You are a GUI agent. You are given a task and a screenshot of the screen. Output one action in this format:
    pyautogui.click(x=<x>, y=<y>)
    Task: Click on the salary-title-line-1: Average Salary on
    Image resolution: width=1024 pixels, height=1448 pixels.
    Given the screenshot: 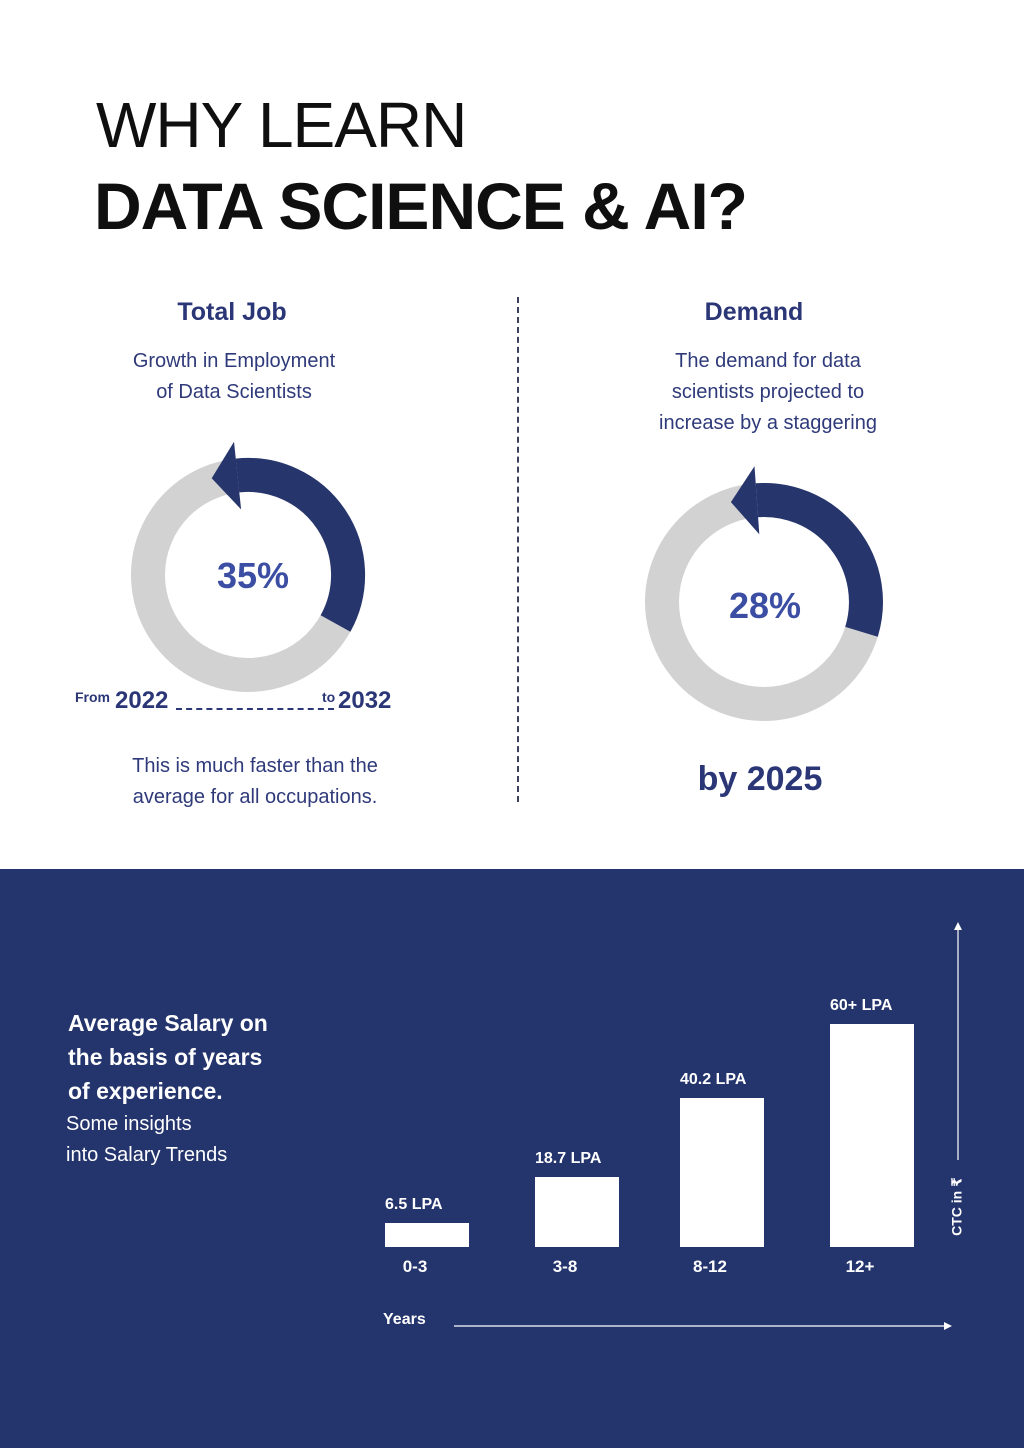 What is the action you would take?
    pyautogui.click(x=168, y=1023)
    